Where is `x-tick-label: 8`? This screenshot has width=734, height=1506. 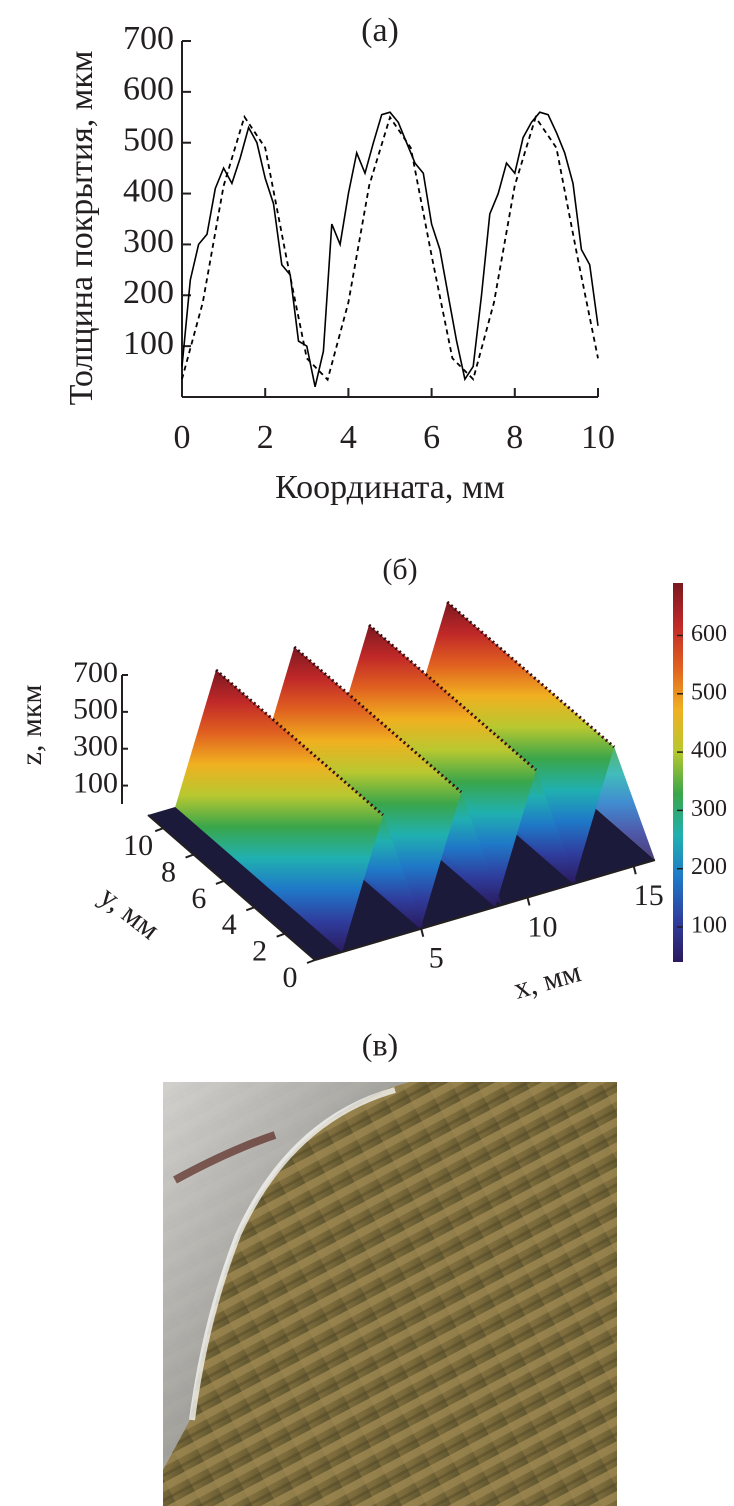
x-tick-label: 8 is located at coordinates (514, 437).